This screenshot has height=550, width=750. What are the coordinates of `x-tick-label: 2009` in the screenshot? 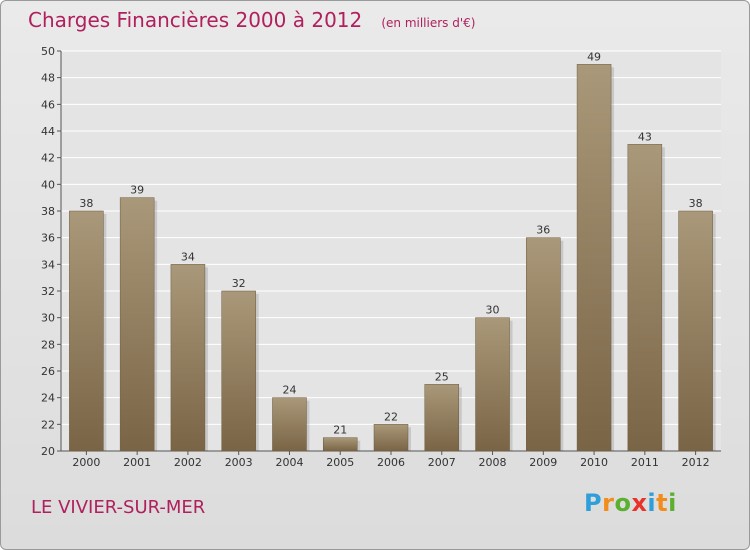 It's located at (543, 462).